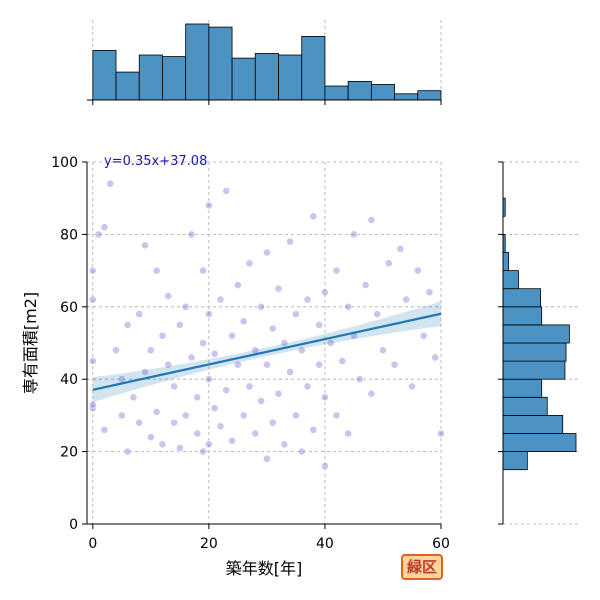 Image resolution: width=600 pixels, height=600 pixels. Describe the element at coordinates (69, 308) in the screenshot. I see `y-tick-label: 60` at that location.